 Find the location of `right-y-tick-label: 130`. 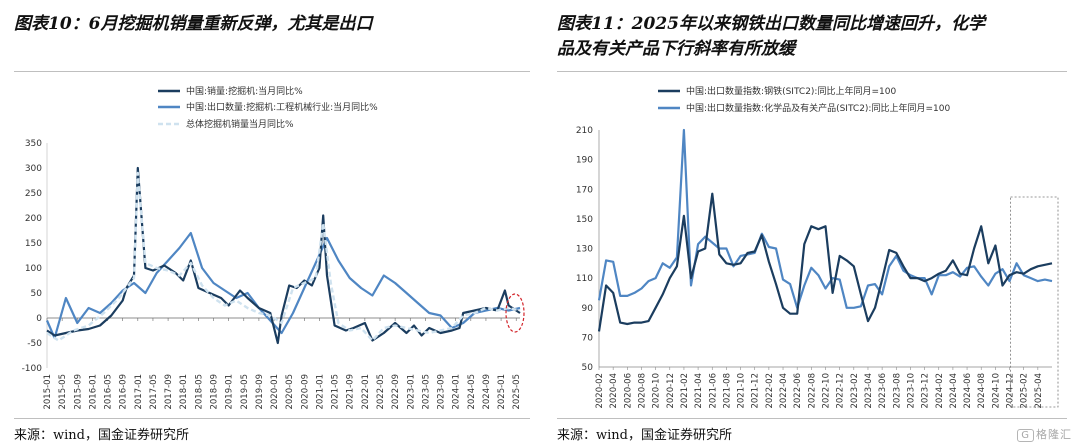

right-y-tick-label: 130 is located at coordinates (584, 250).